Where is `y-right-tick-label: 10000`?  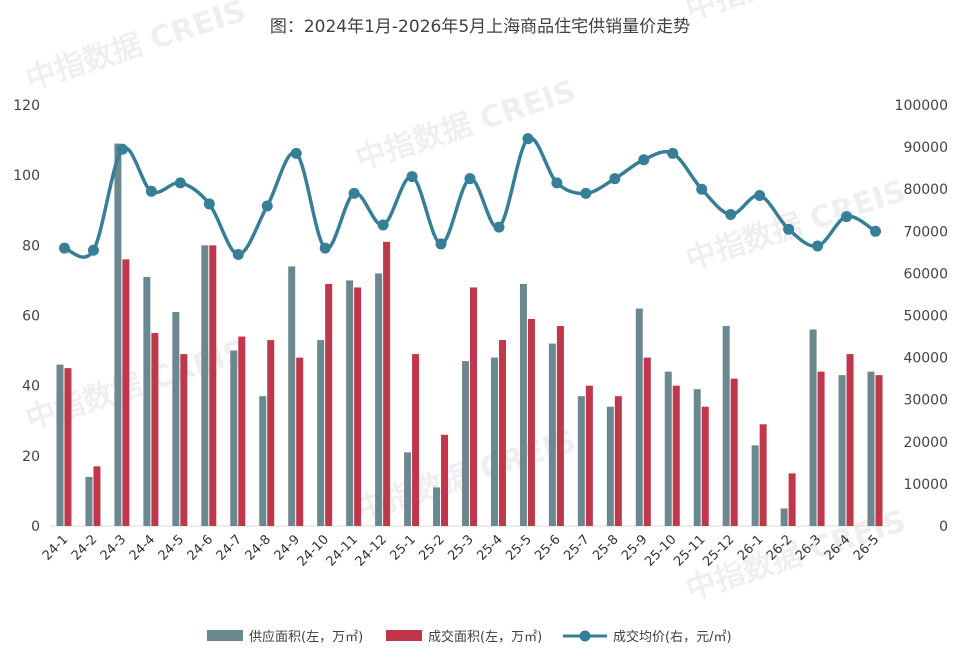 y-right-tick-label: 10000 is located at coordinates (925, 485).